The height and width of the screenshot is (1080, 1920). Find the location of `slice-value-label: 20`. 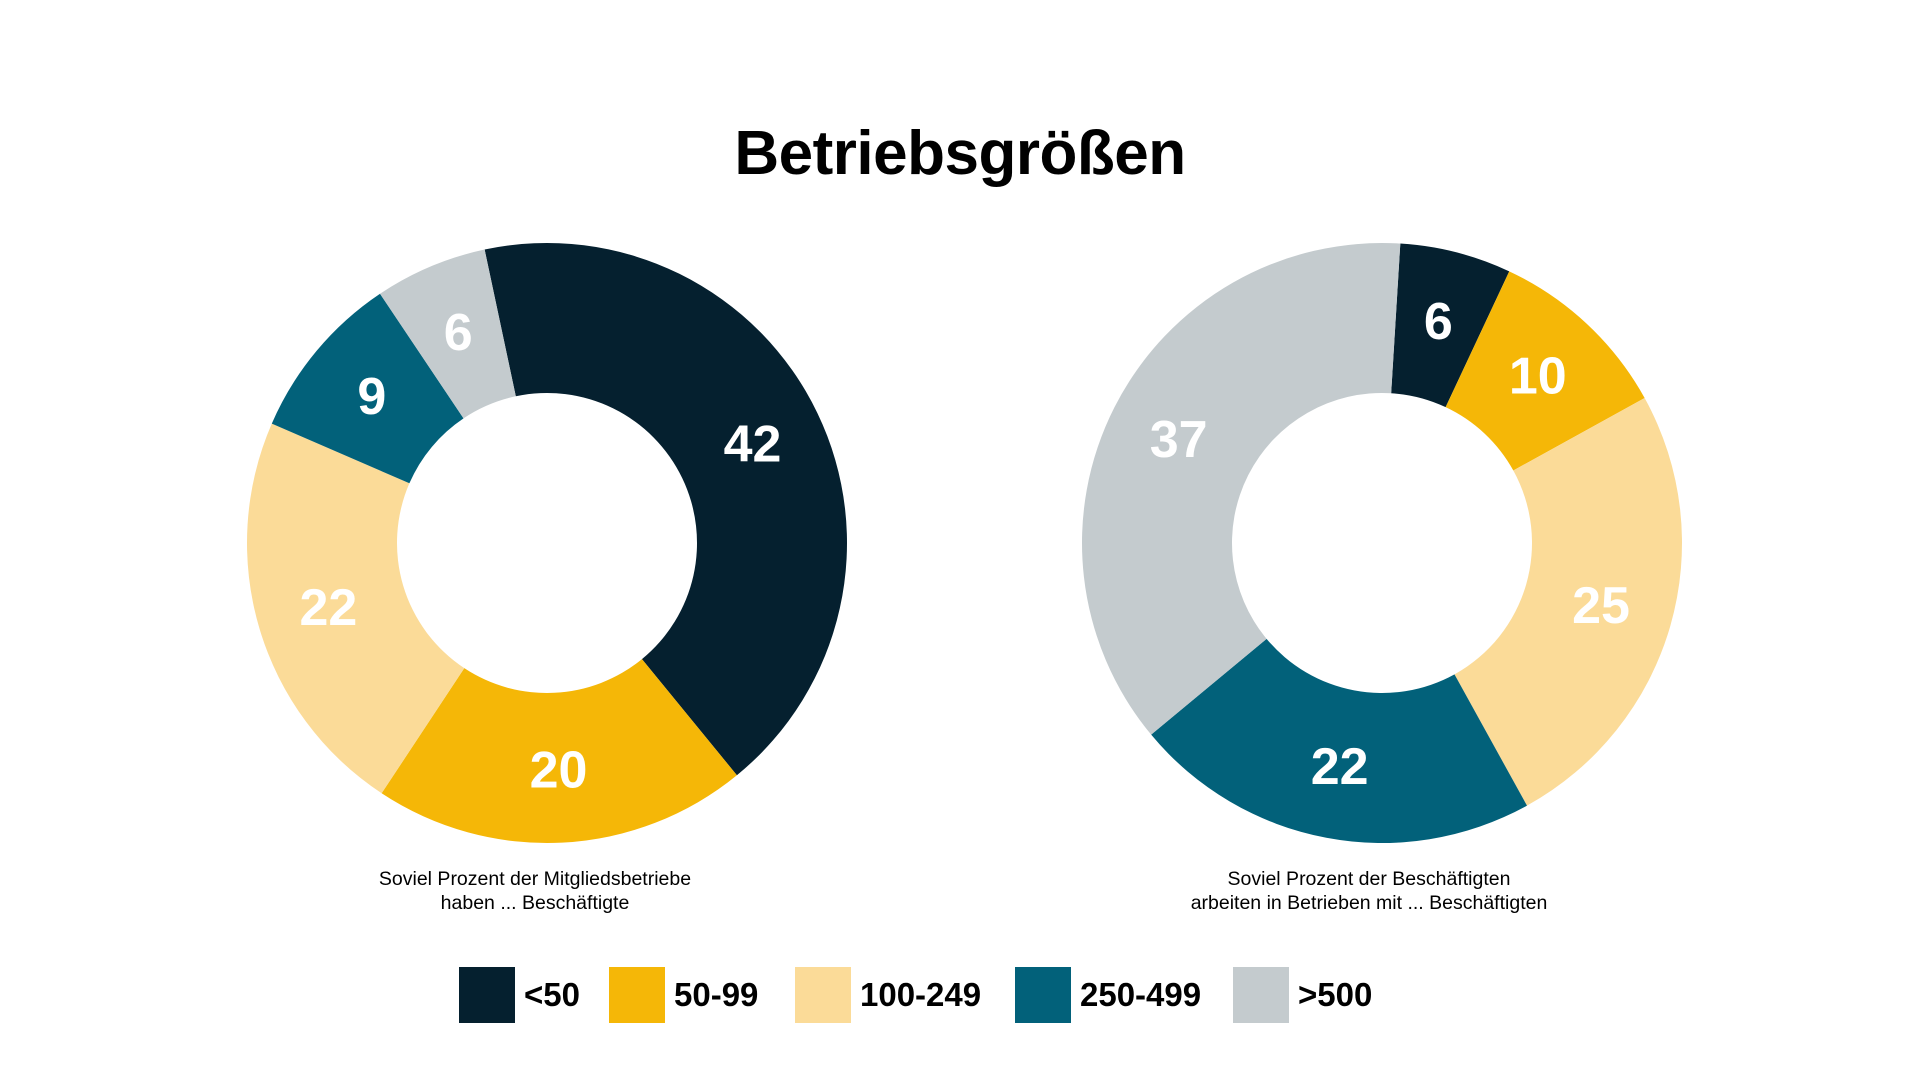

slice-value-label: 20 is located at coordinates (559, 771).